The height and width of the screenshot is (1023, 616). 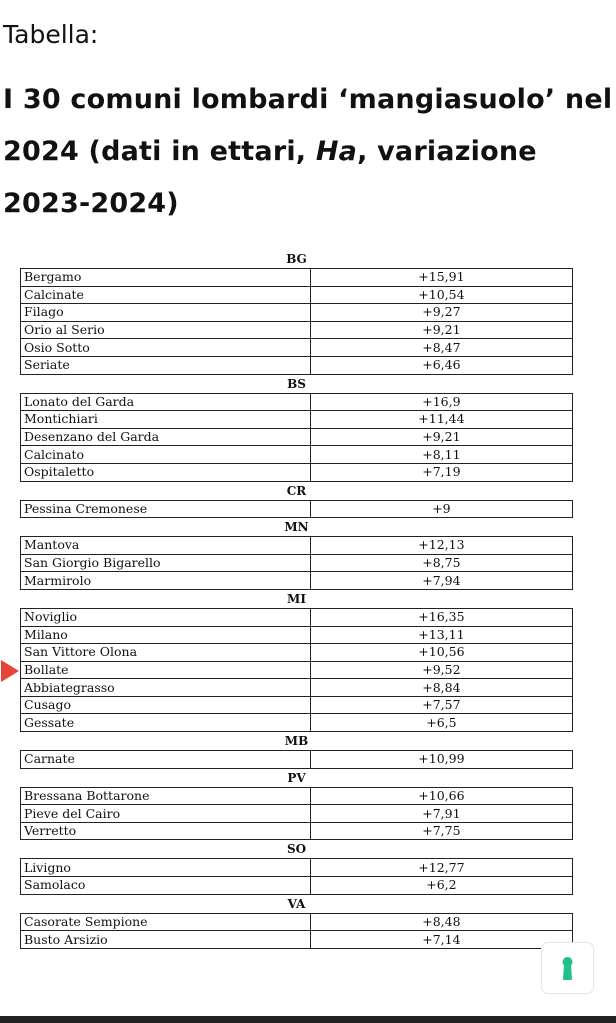 I want to click on variation-value: +8,11, so click(x=441, y=454).